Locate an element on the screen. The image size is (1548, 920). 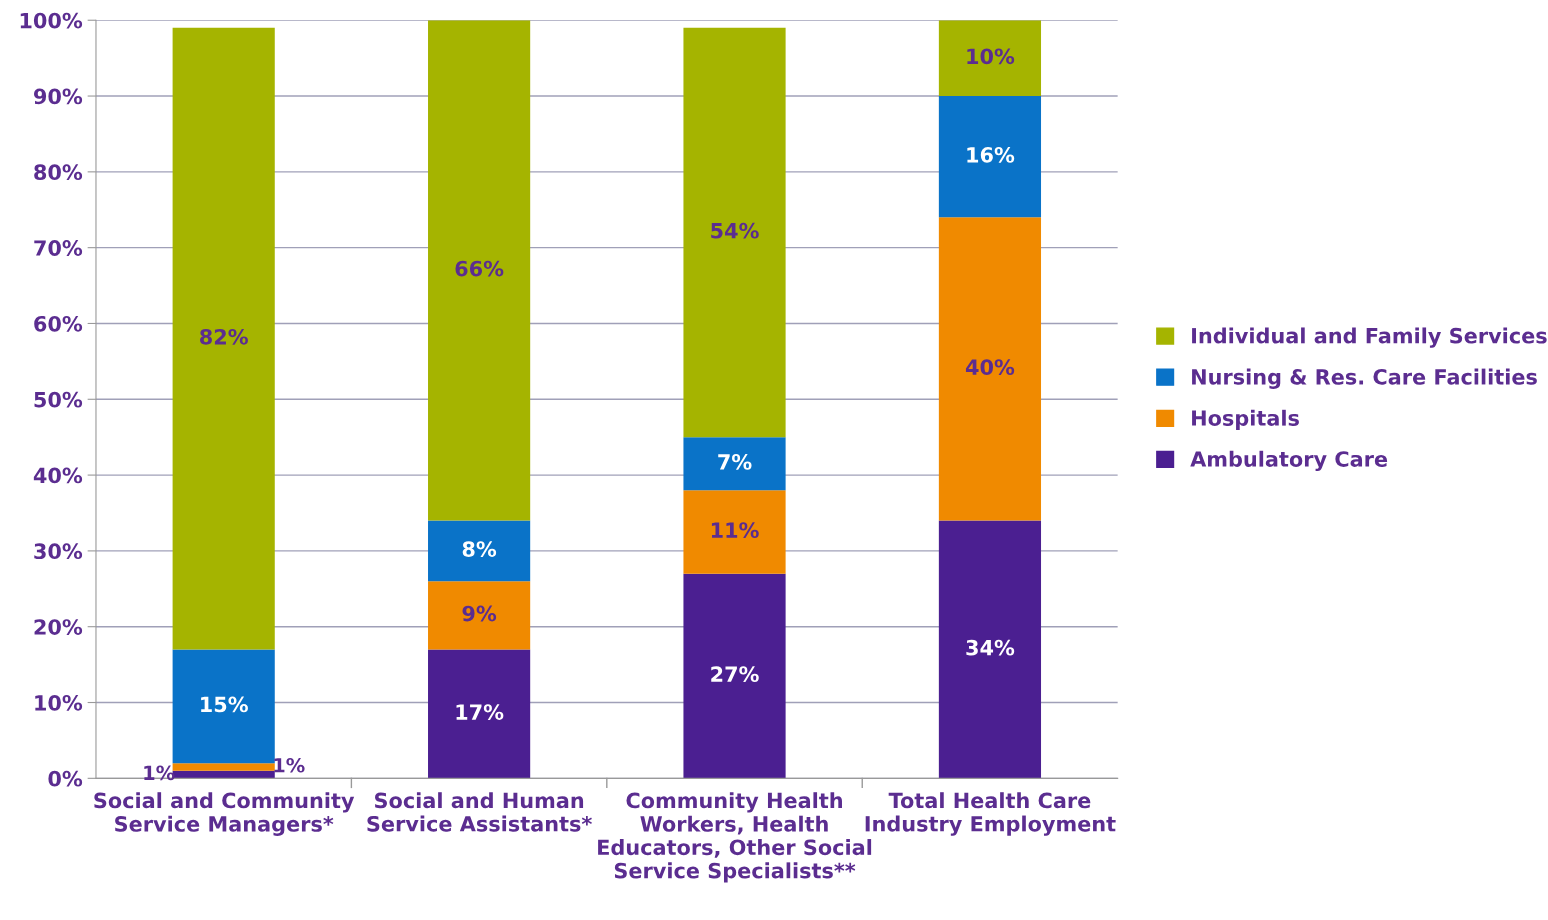
data-label: 66% is located at coordinates (479, 268).